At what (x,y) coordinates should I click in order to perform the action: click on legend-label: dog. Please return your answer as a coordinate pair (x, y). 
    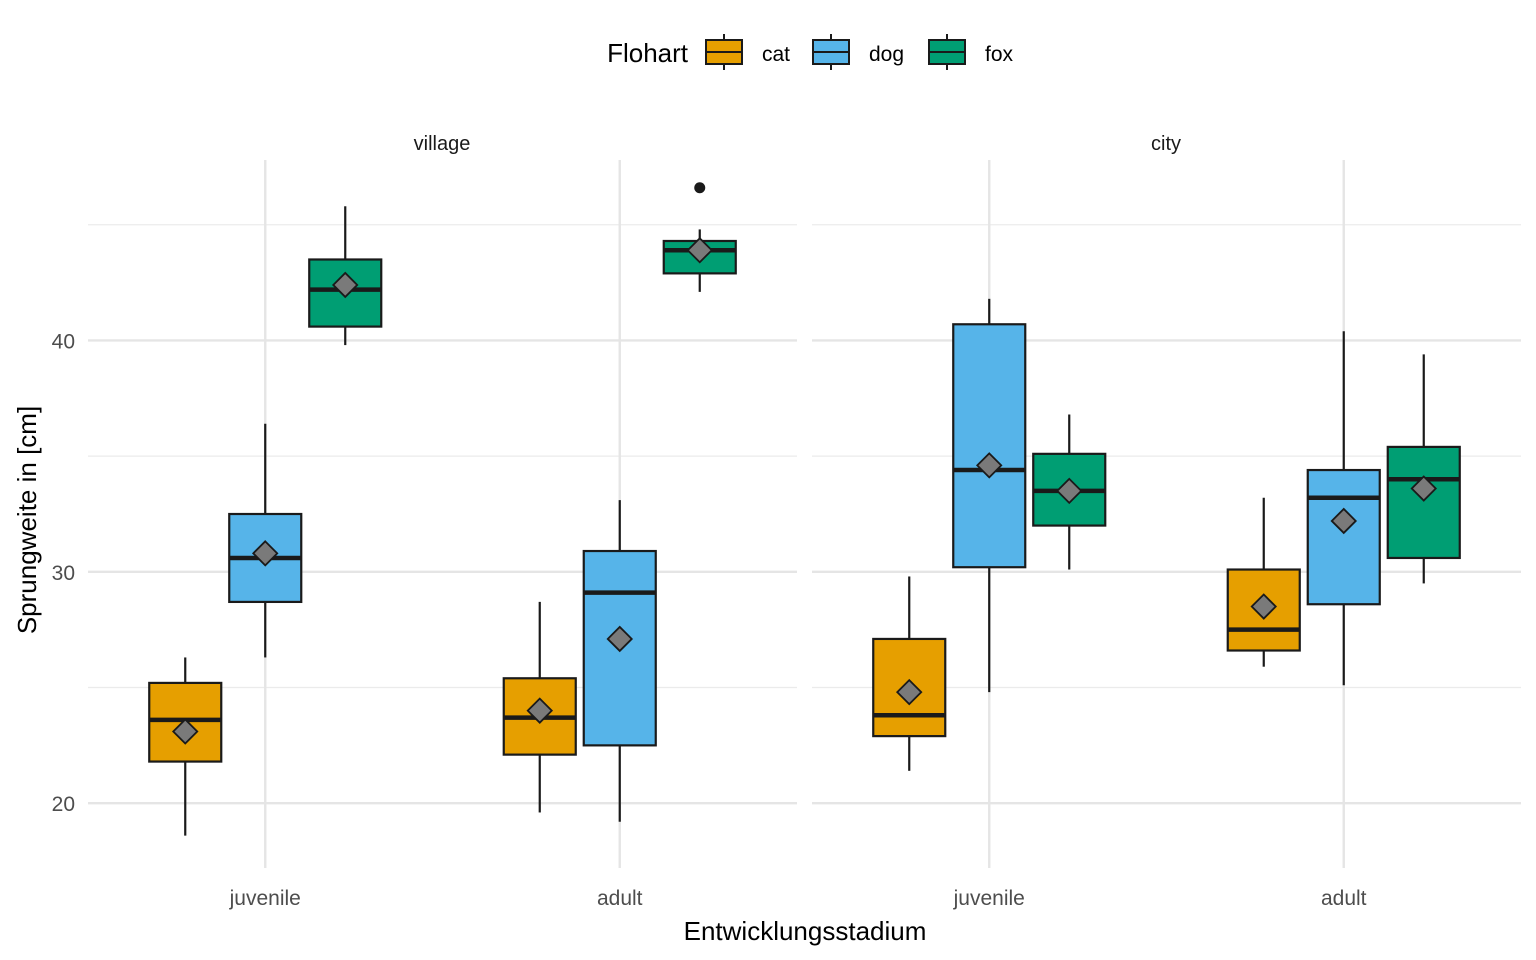
    Looking at the image, I should click on (886, 54).